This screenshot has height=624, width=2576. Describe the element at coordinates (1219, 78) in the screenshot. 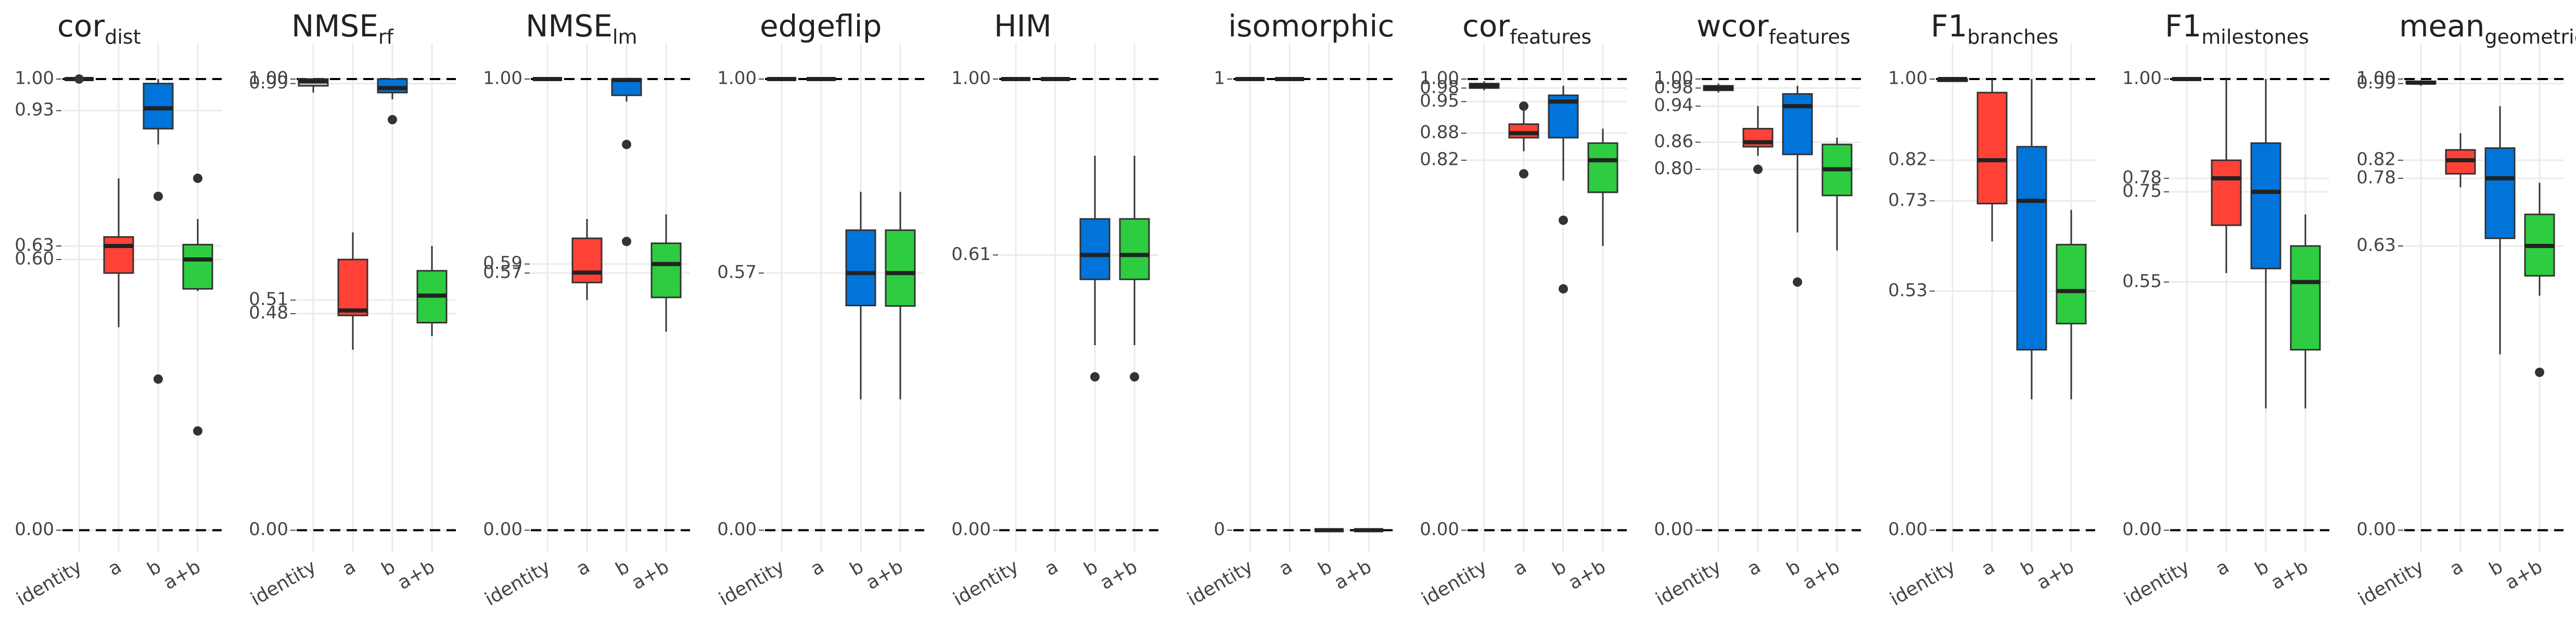

I see `y-tick-label: 1` at that location.